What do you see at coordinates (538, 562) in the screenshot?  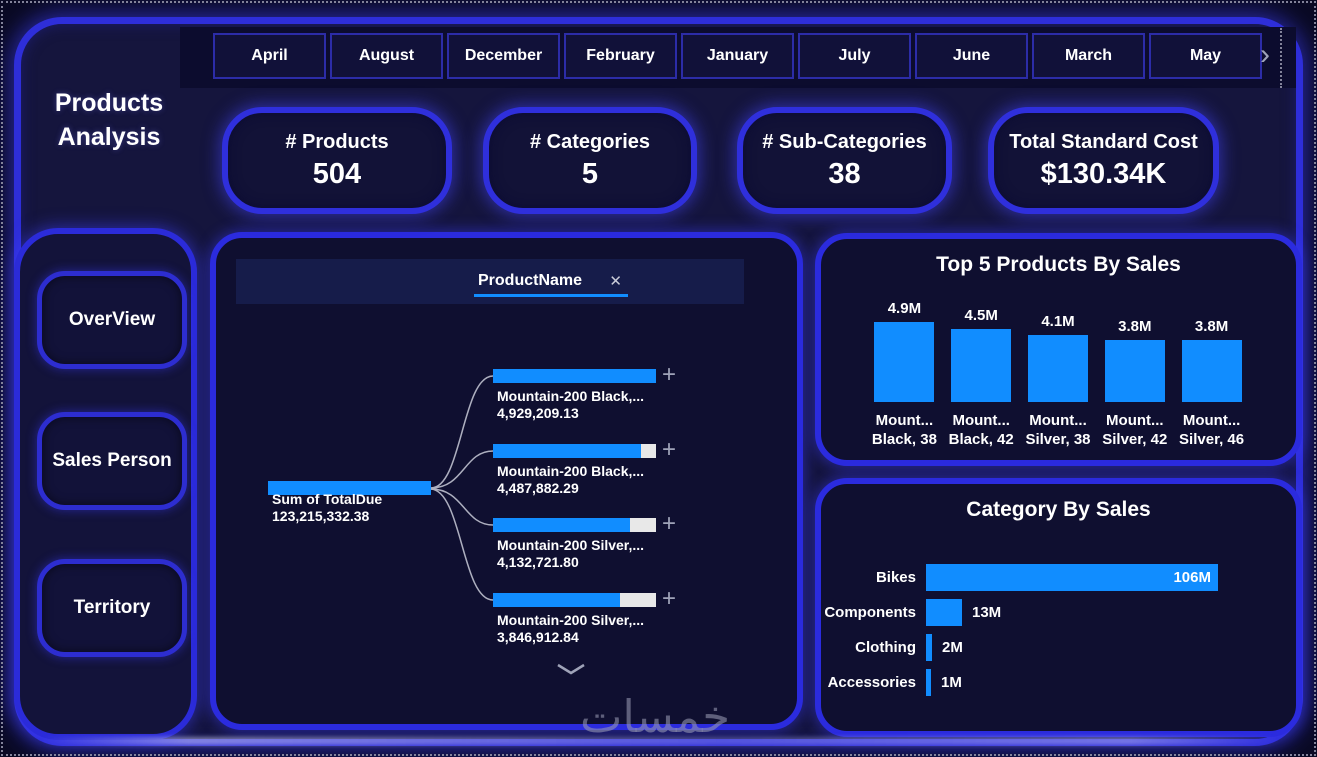 I see `tree-node-value: 4,132,721.80` at bounding box center [538, 562].